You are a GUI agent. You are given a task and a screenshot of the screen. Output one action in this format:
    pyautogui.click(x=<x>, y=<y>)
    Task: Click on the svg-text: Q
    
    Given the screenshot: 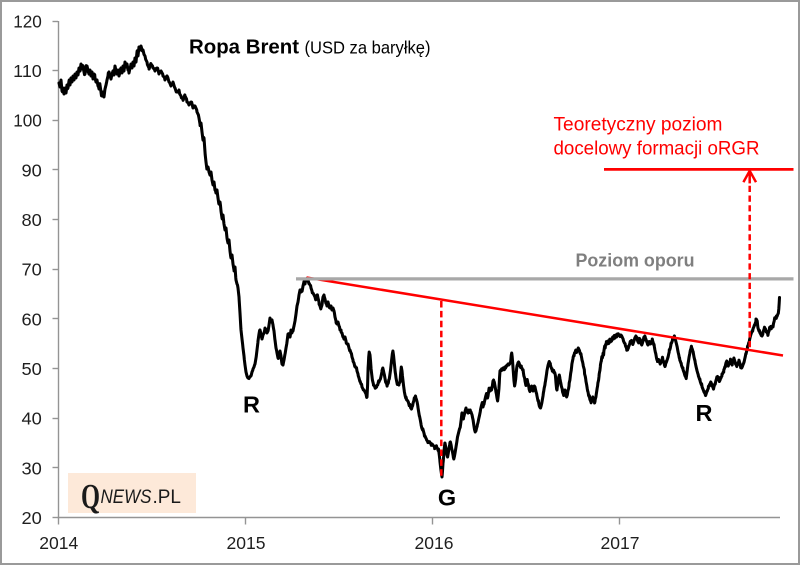 What is the action you would take?
    pyautogui.click(x=90, y=496)
    